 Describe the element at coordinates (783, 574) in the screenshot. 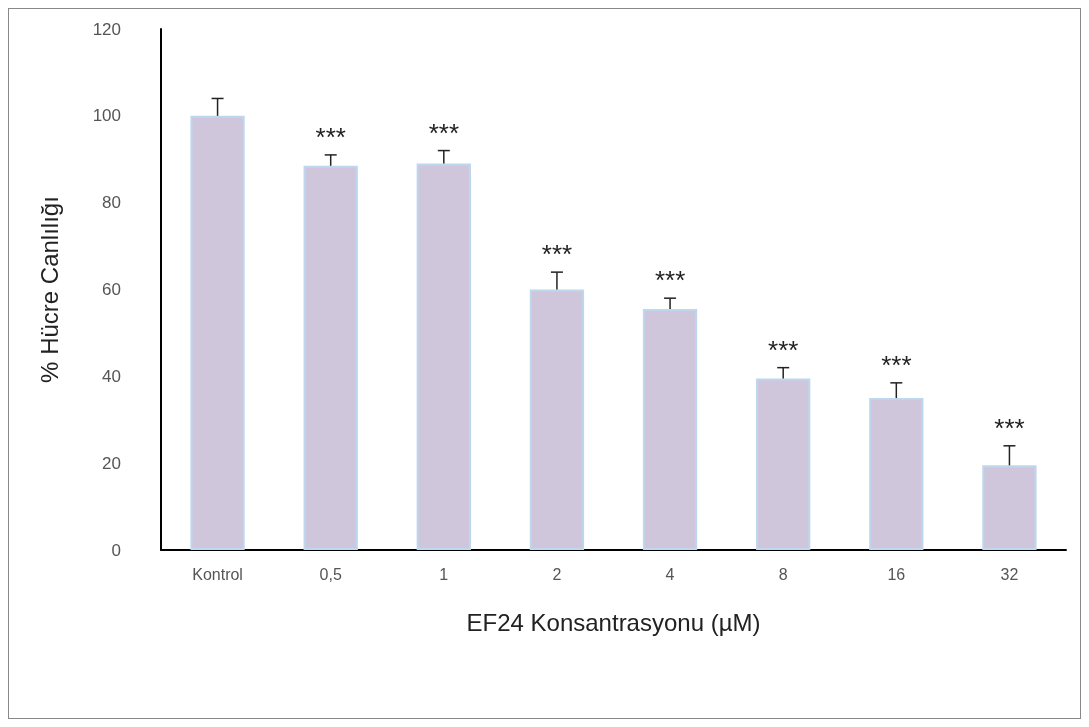

I see `x-tick-label: 8` at that location.